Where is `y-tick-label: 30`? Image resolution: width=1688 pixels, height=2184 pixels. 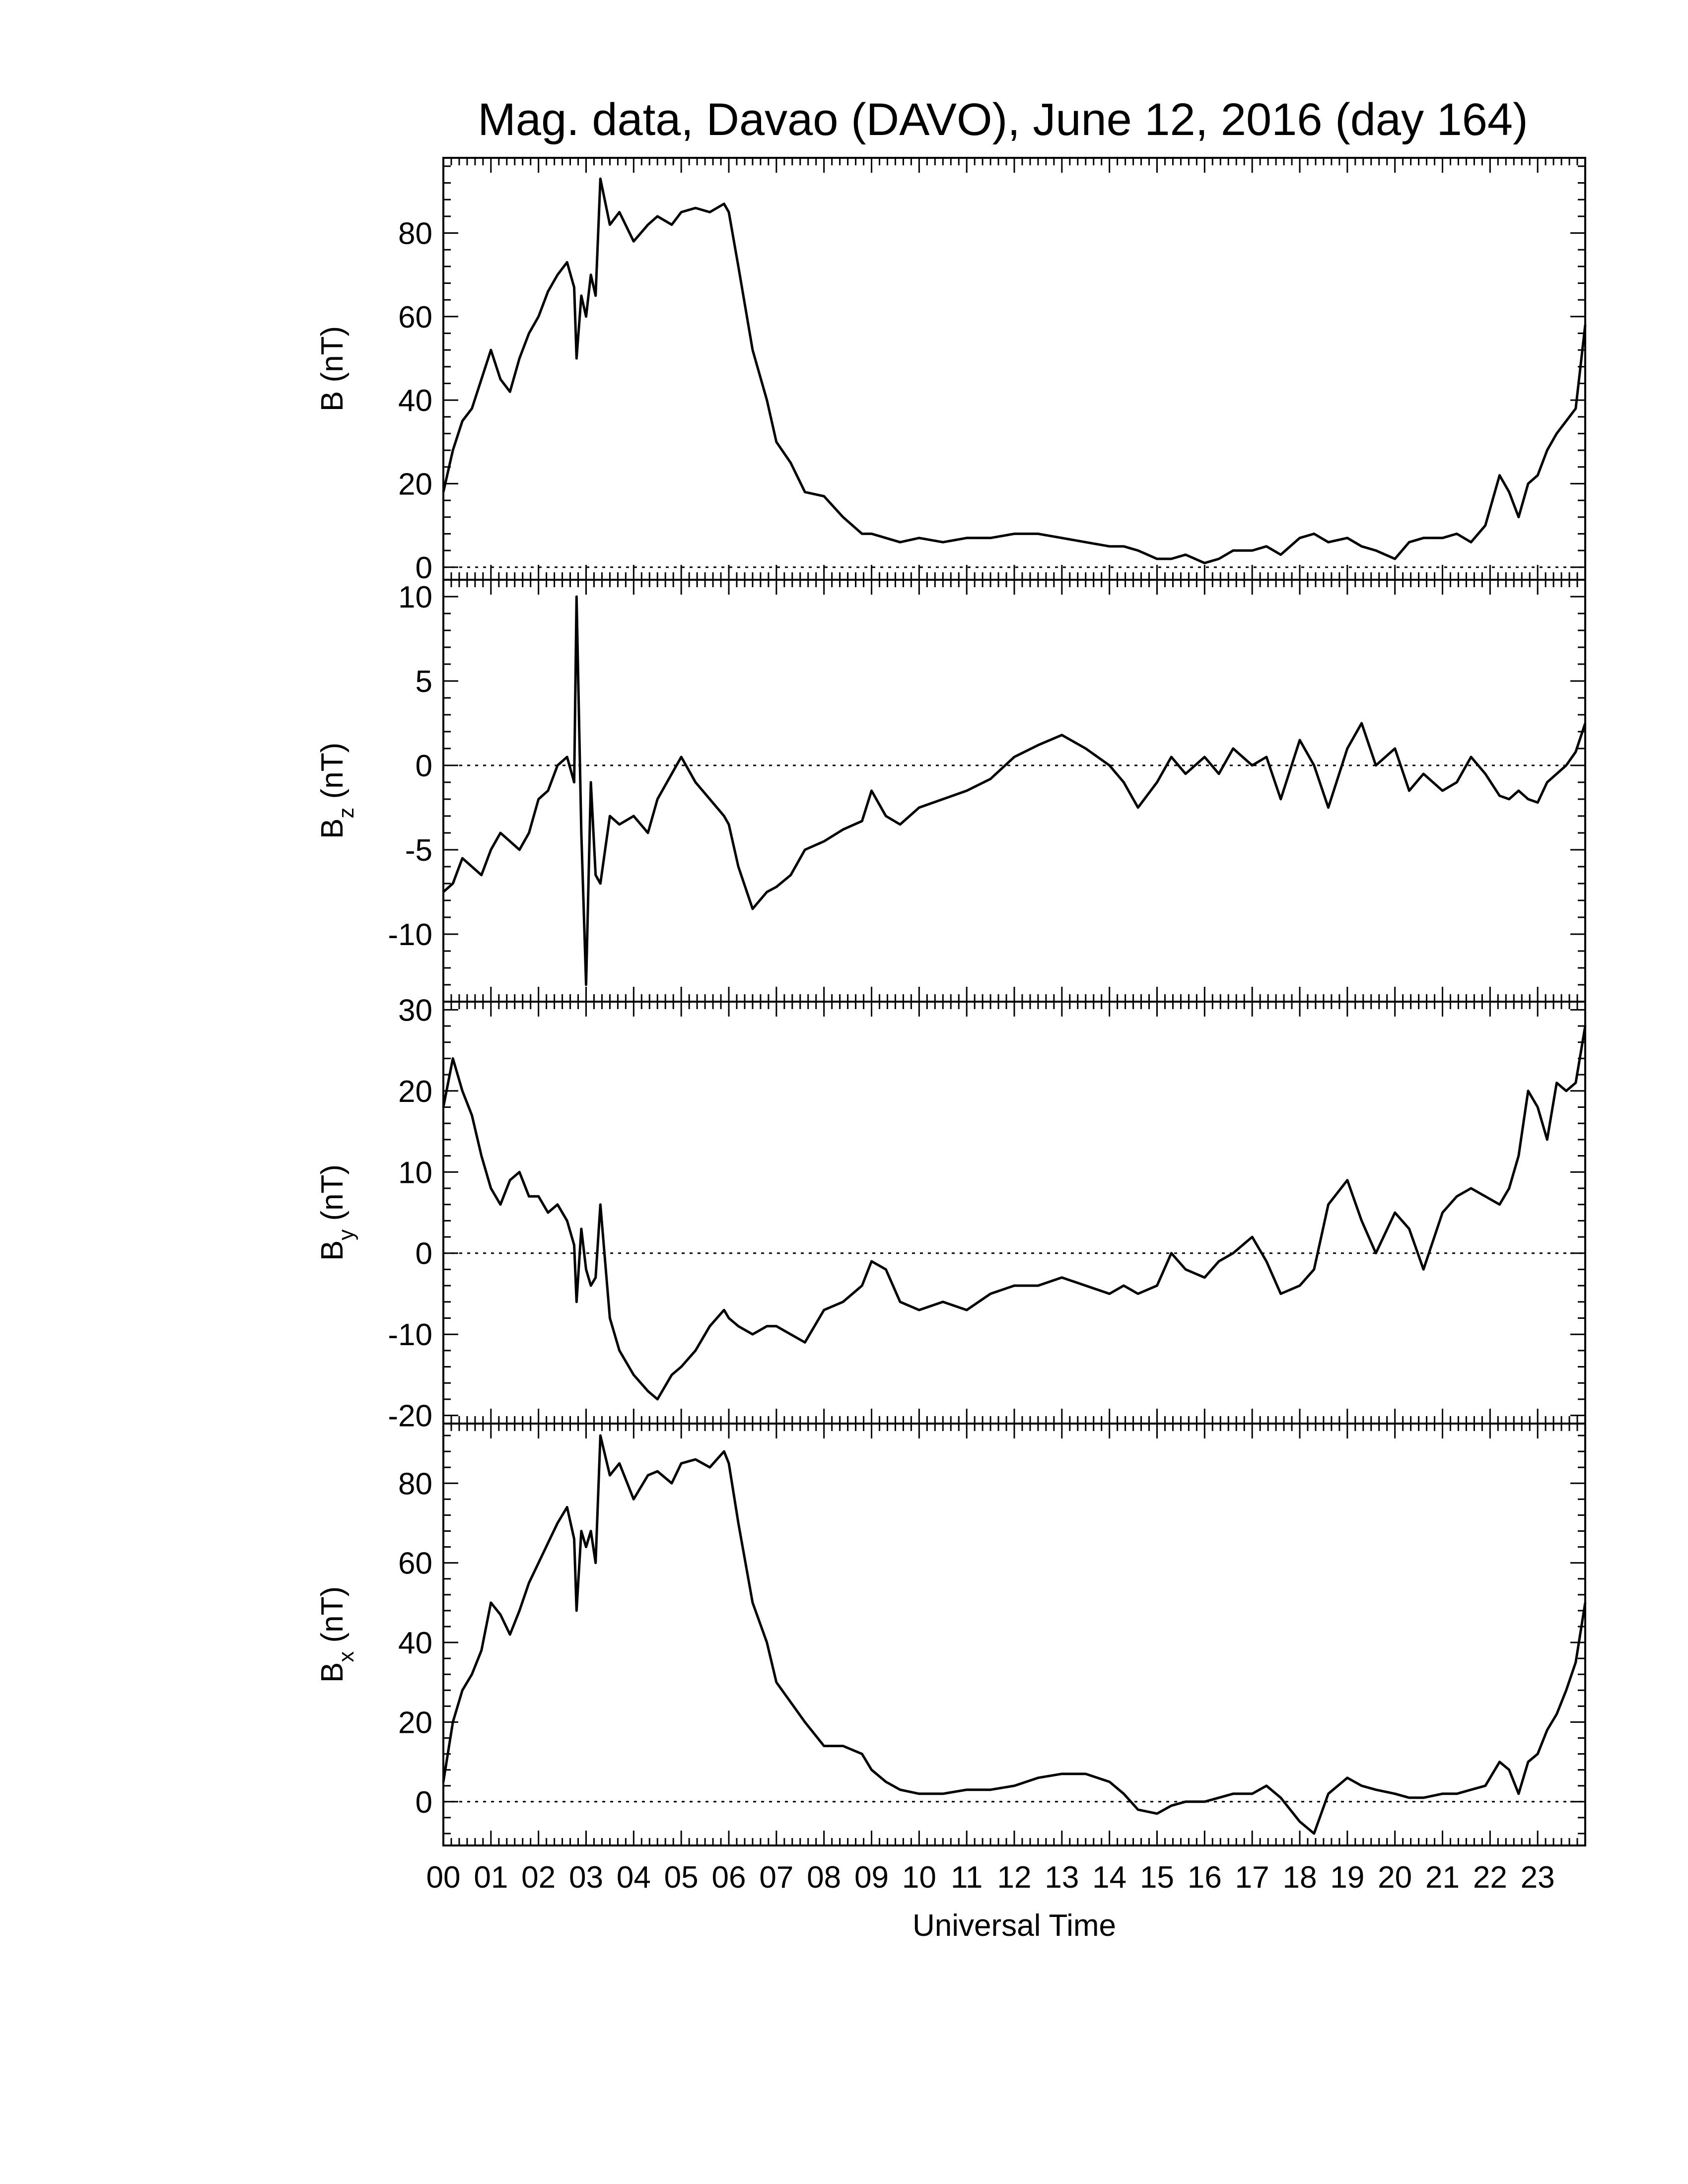 y-tick-label: 30 is located at coordinates (415, 1010).